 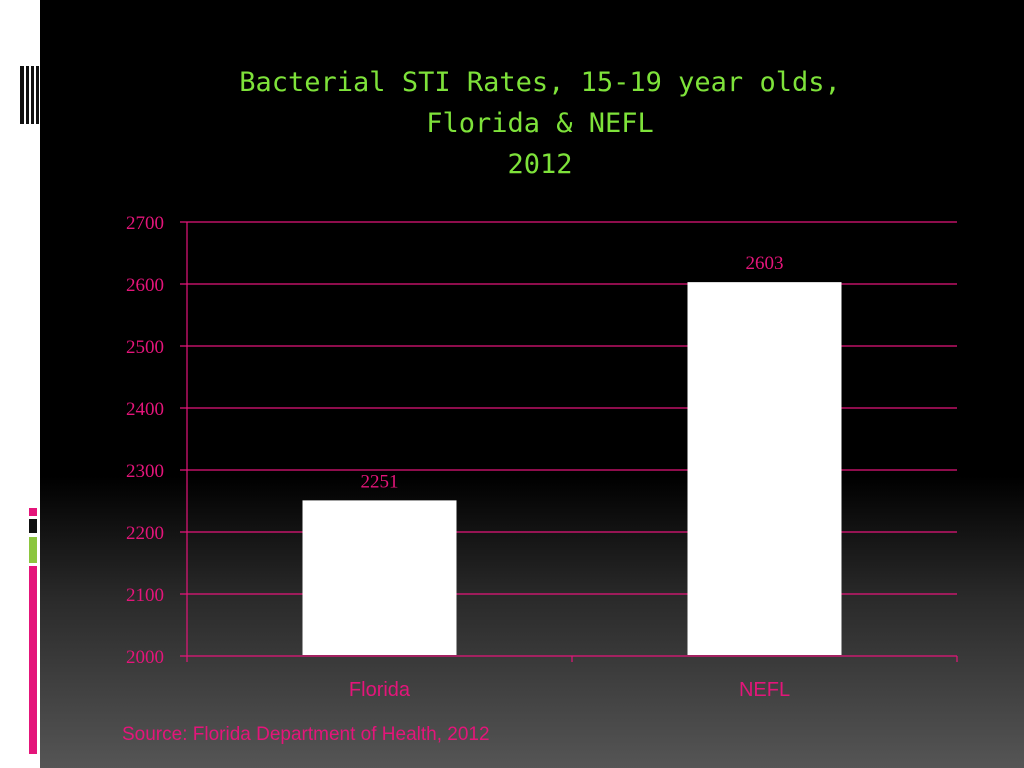 I want to click on data-label: 2603, so click(x=765, y=263).